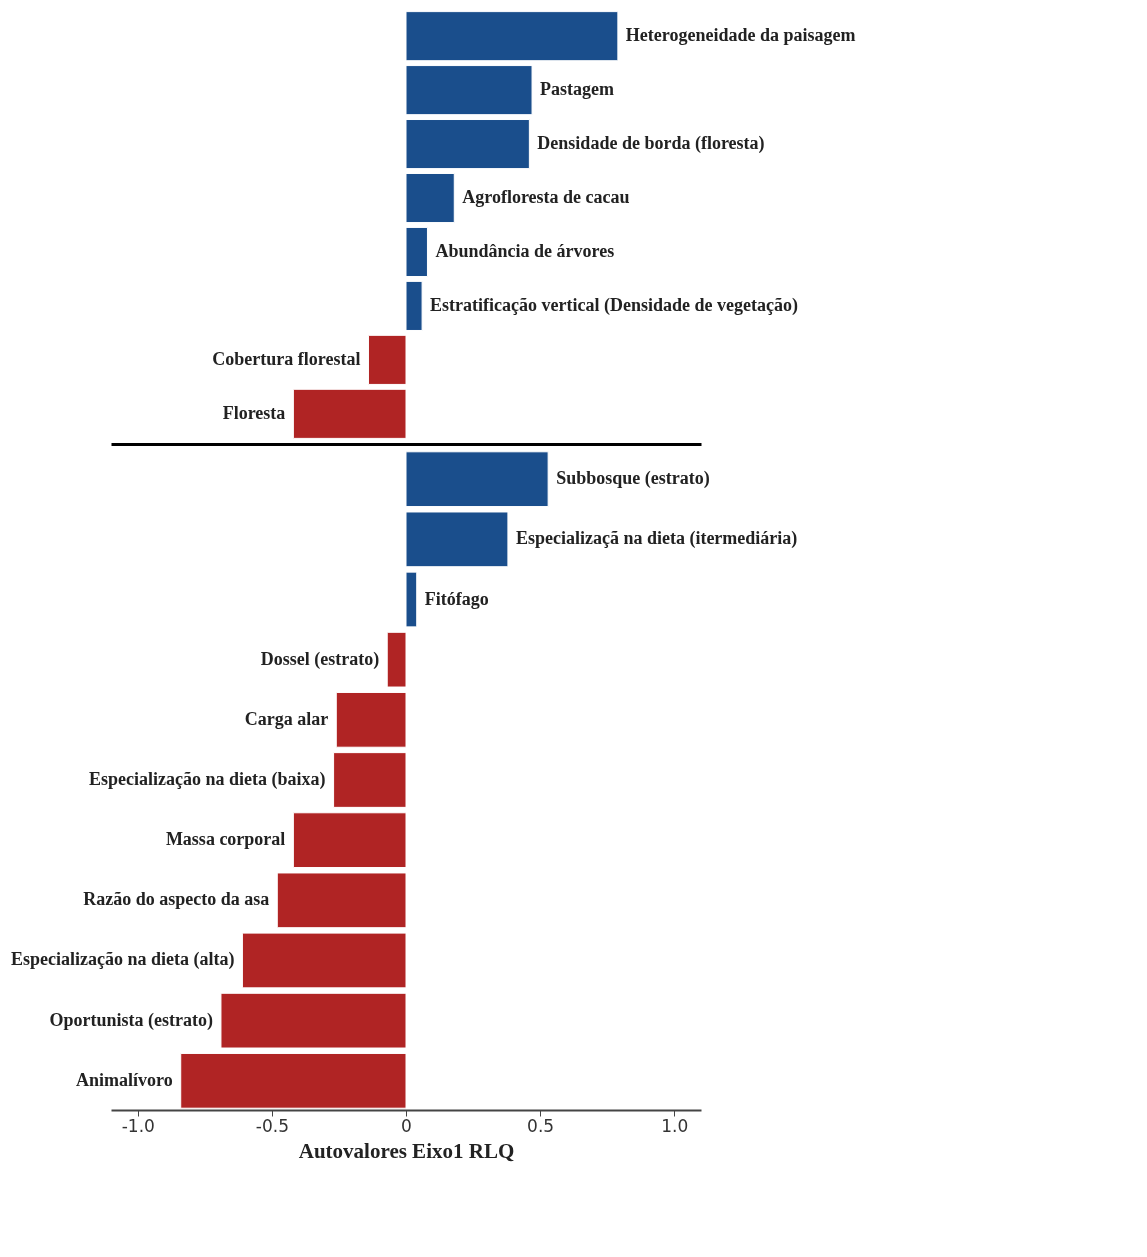 This screenshot has height=1257, width=1147. Describe the element at coordinates (614, 304) in the screenshot. I see `category-label: Estratificação vertical (Densidade de vegetação)` at that location.